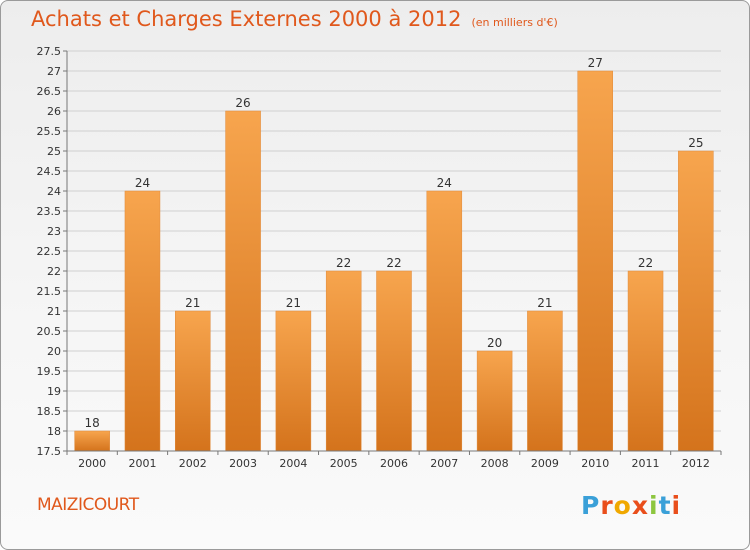  Describe the element at coordinates (242, 103) in the screenshot. I see `bar-value-label: 26` at that location.